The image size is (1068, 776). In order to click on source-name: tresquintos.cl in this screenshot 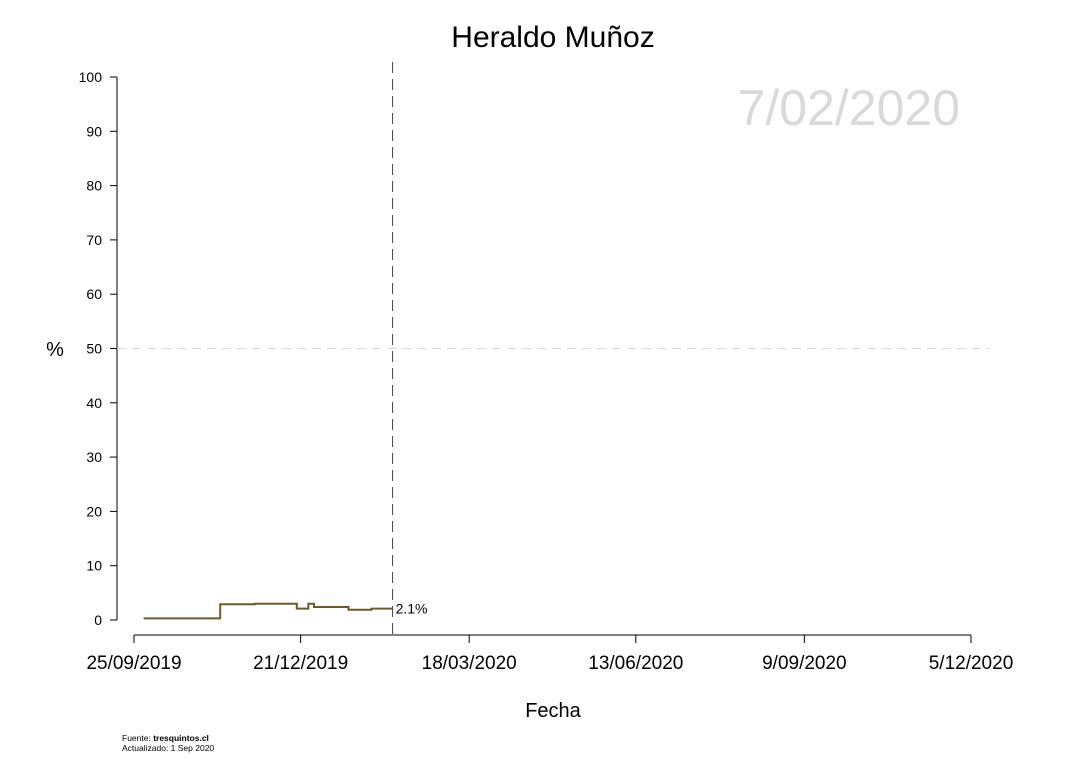, I will do `click(181, 738)`.